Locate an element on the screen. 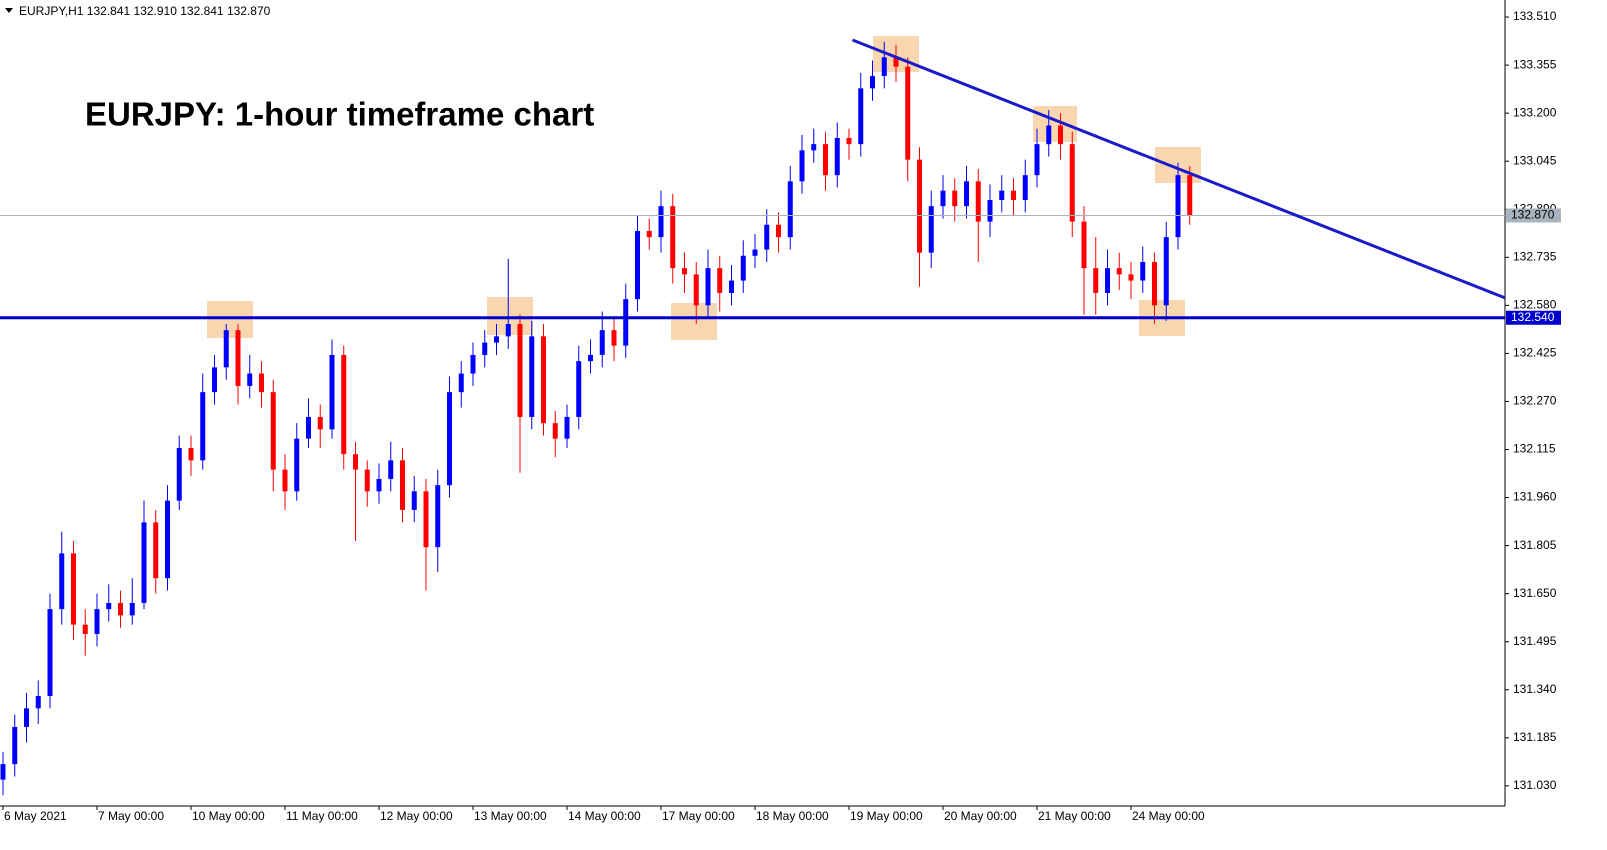 Image resolution: width=1607 pixels, height=850 pixels. x-tick-label: 18 May 00:00 is located at coordinates (792, 816).